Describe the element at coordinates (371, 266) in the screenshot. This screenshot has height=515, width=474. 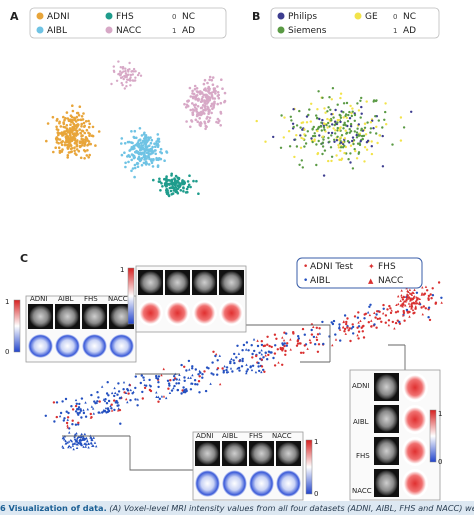
I see `legend-c-fhs-marker: ✦` at that location.